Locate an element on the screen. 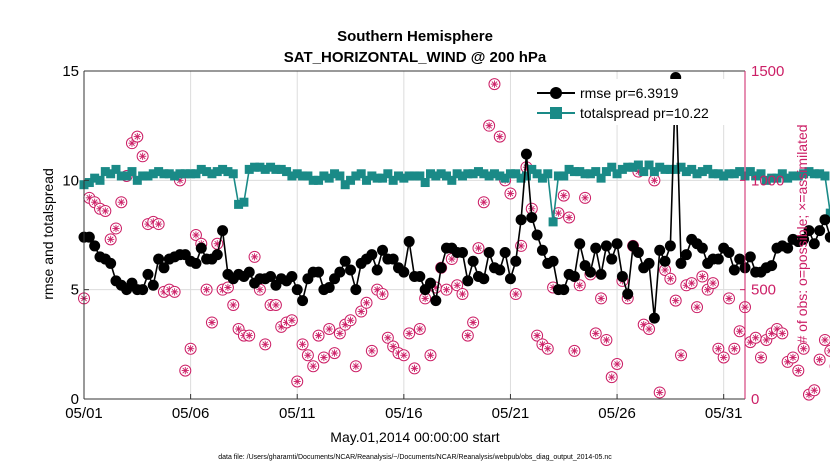 The width and height of the screenshot is (830, 470). x-tick-label: 05/31 is located at coordinates (724, 413).